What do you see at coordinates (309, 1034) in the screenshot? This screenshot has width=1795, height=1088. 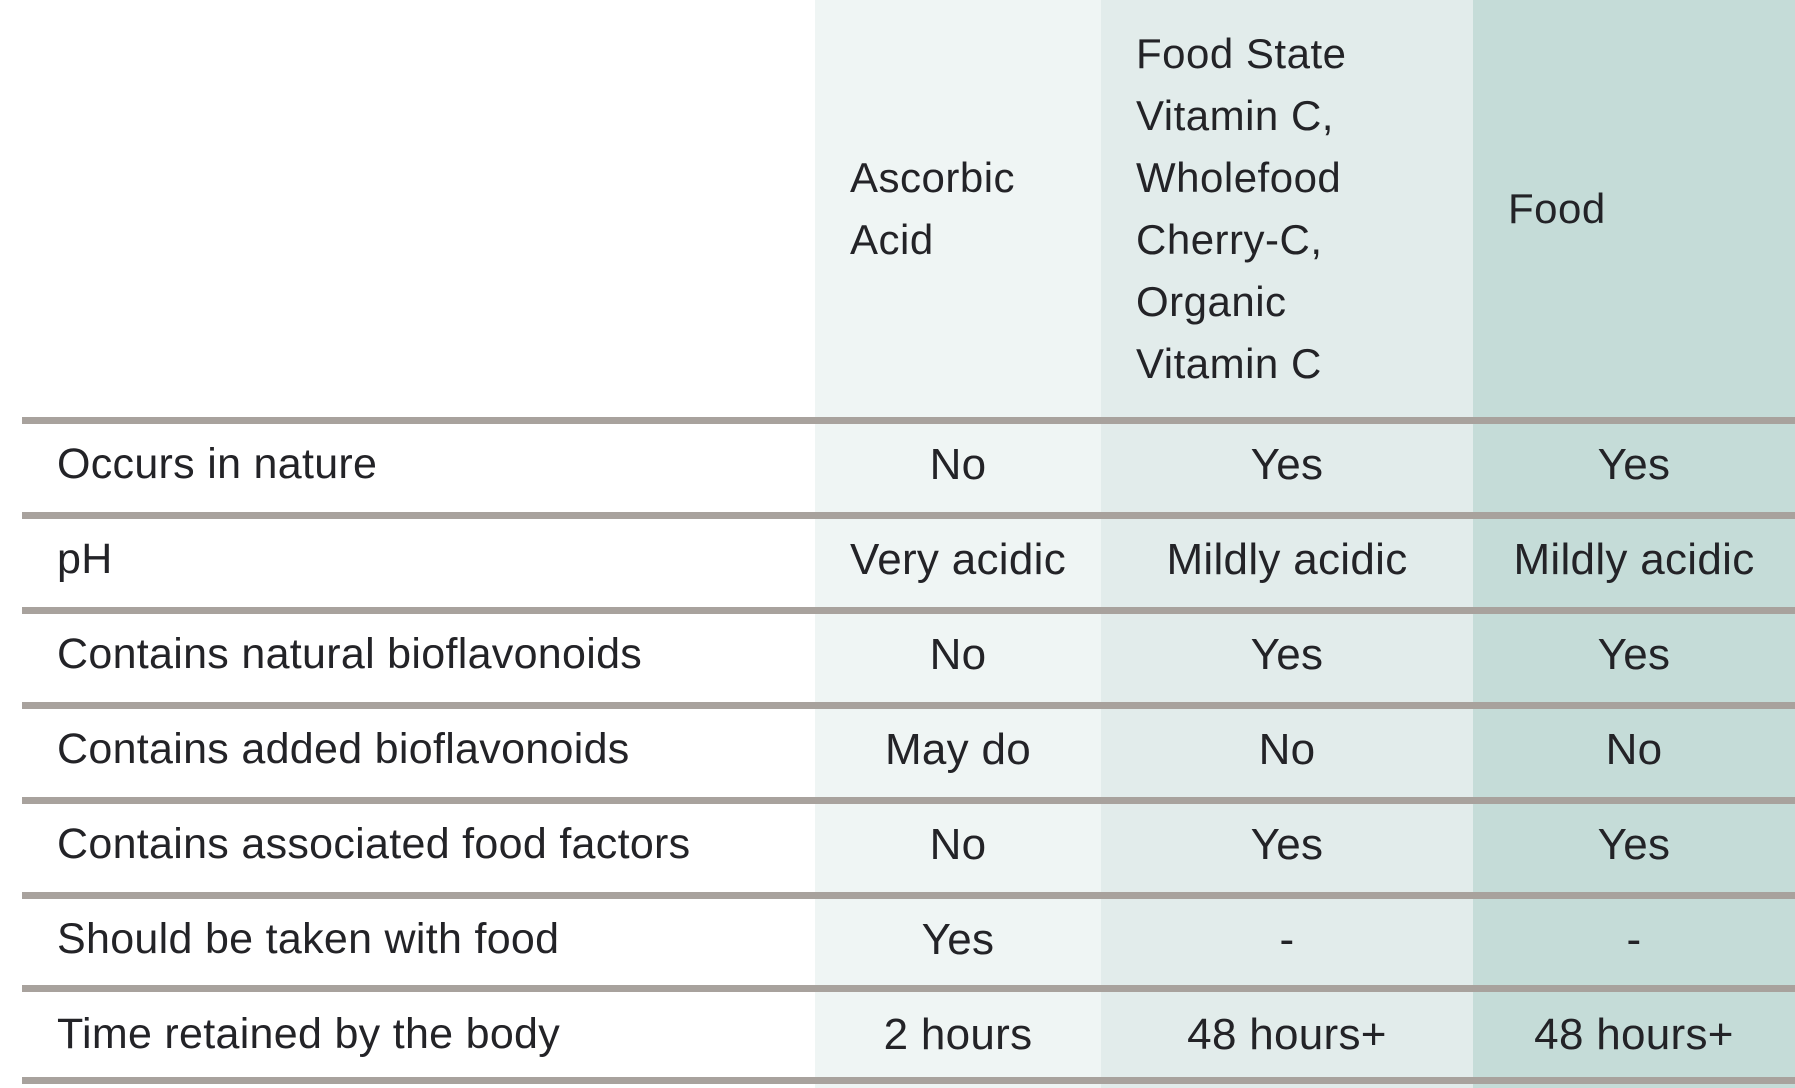 I see `row-label-time-retained-by-the-body: Time retained by the body` at bounding box center [309, 1034].